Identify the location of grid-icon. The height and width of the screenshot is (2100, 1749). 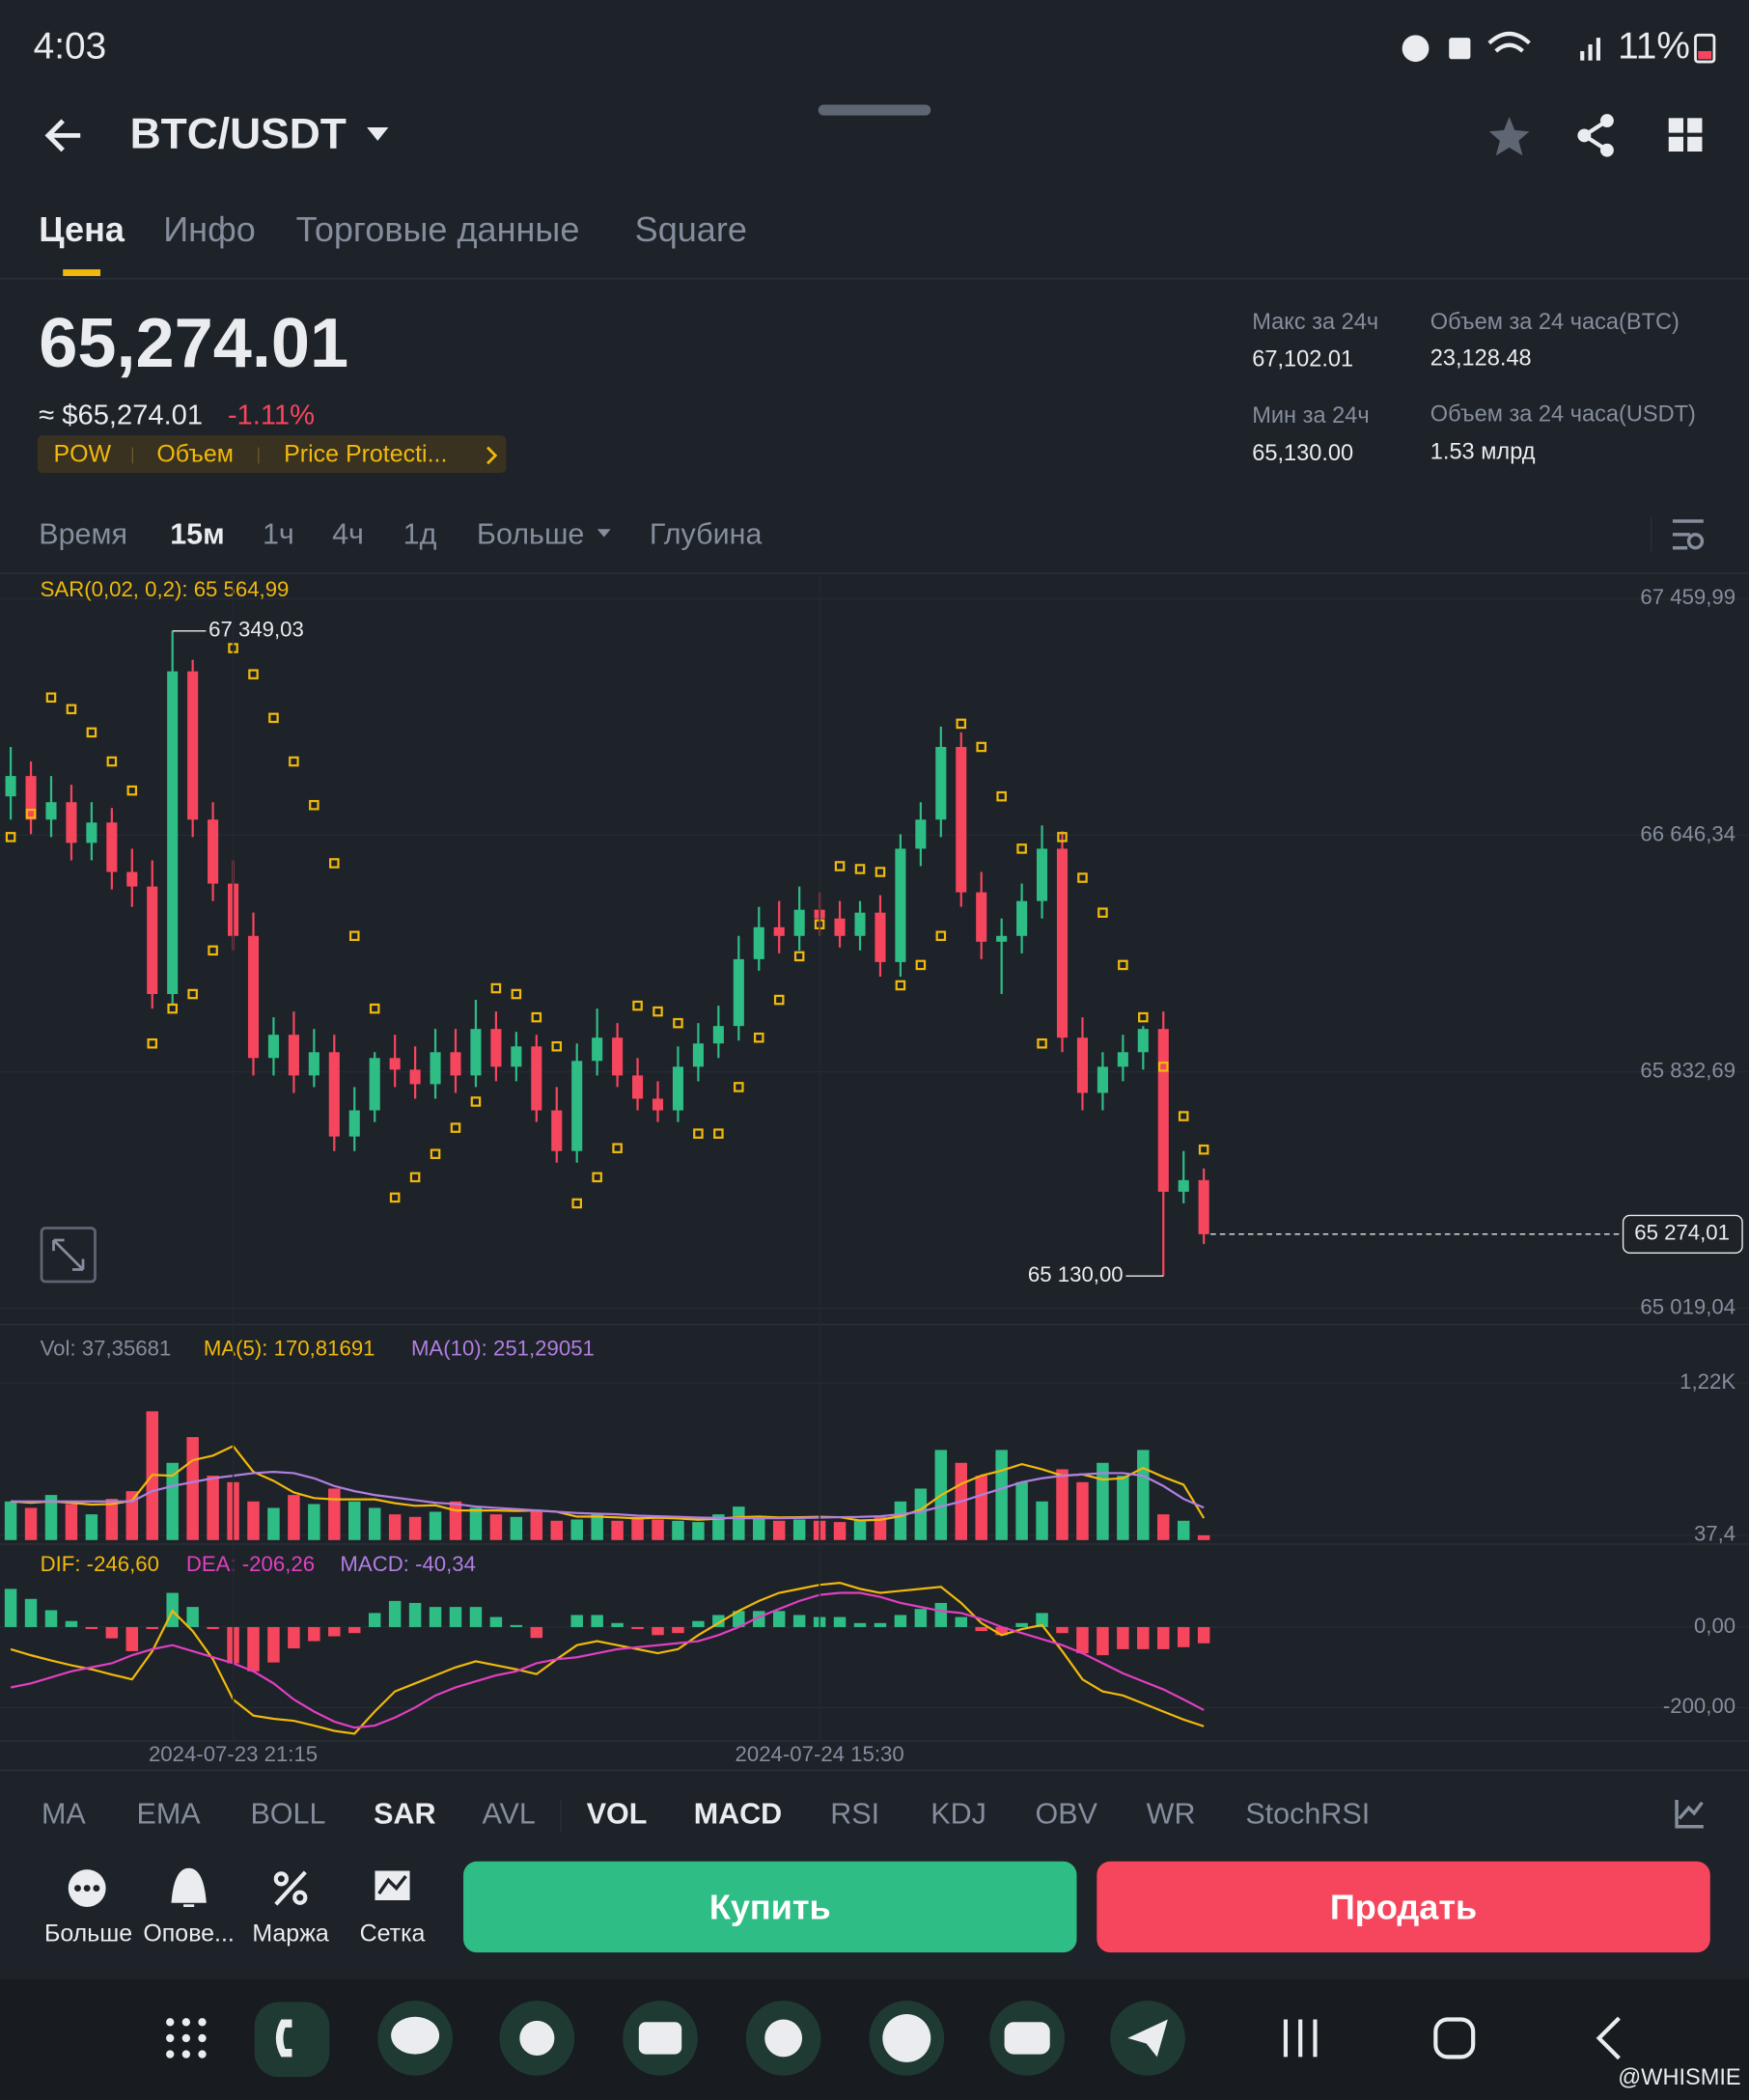
(393, 1885).